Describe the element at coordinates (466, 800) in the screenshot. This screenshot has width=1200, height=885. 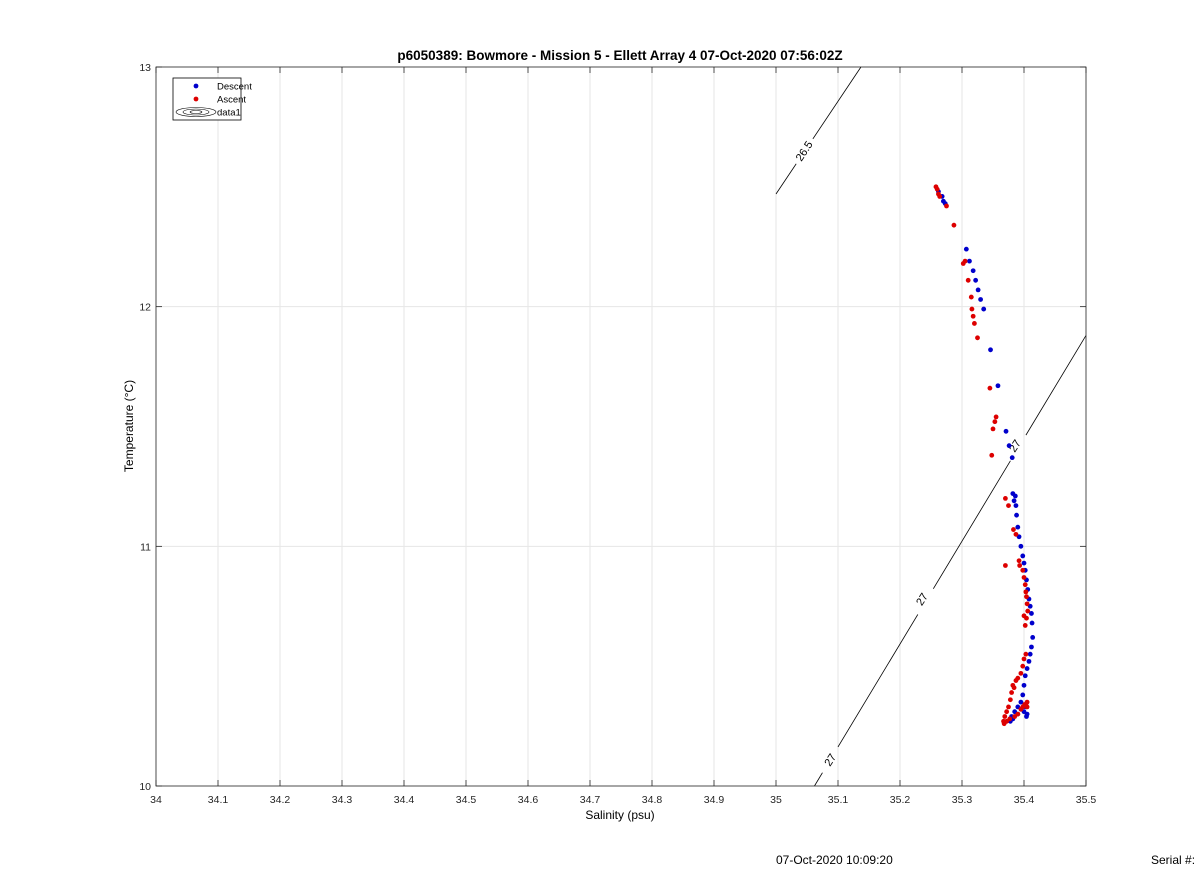
I see `x-tick-label: 34.5` at that location.